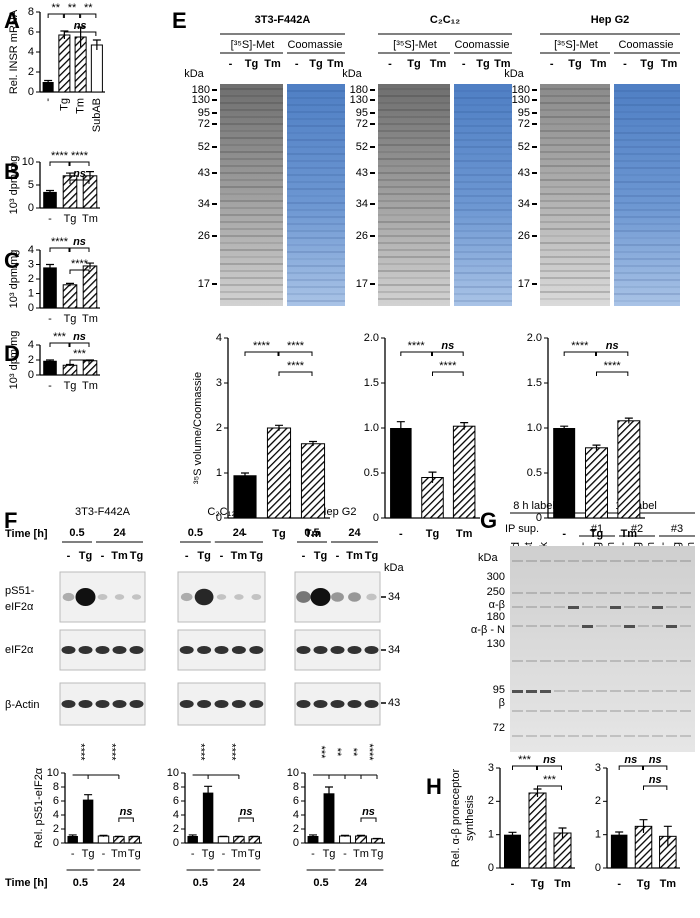  I want to click on gel-header: Coomassie, so click(645, 45).